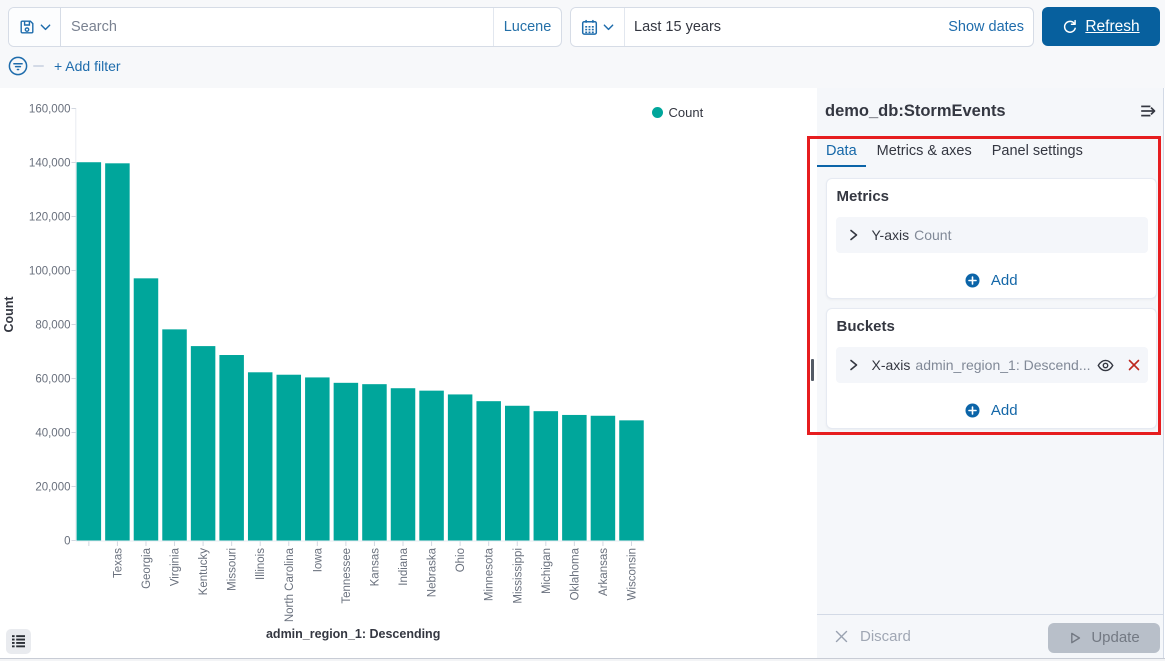  I want to click on x-tick-label: North Carolina, so click(290, 584).